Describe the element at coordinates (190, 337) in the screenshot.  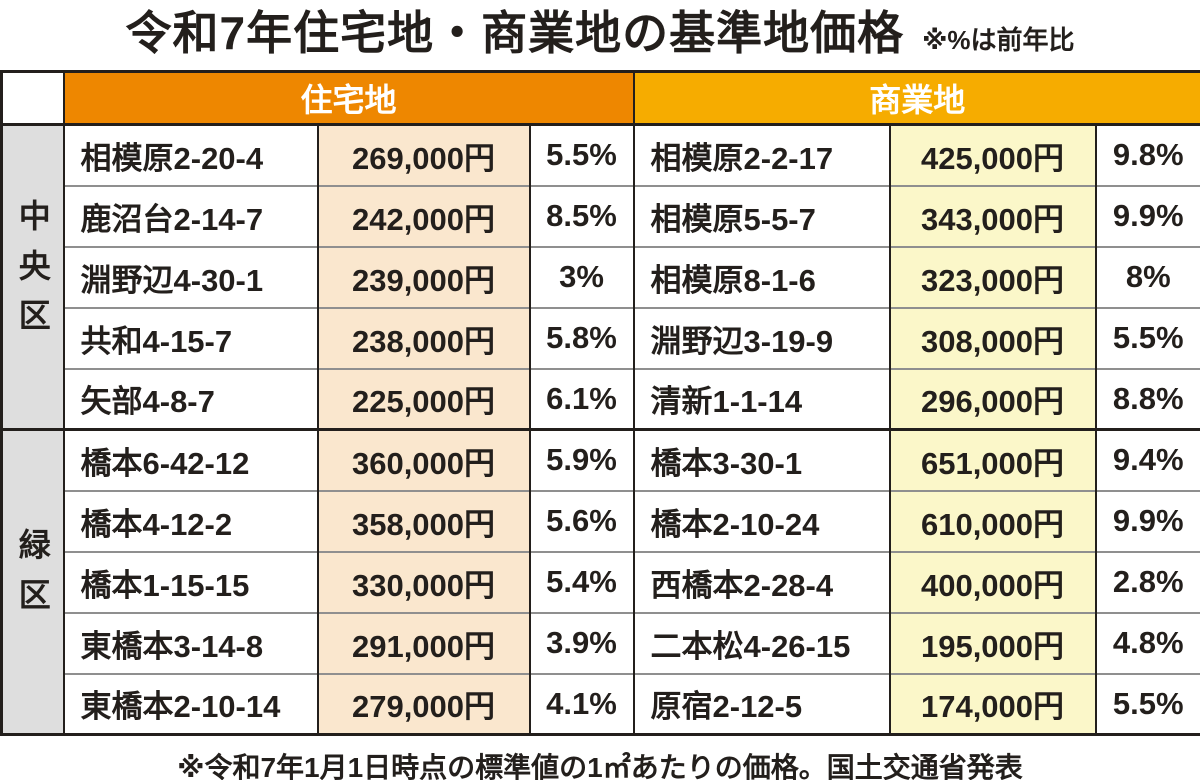
I see `res-site-name-cell: 共和4-15-7` at that location.